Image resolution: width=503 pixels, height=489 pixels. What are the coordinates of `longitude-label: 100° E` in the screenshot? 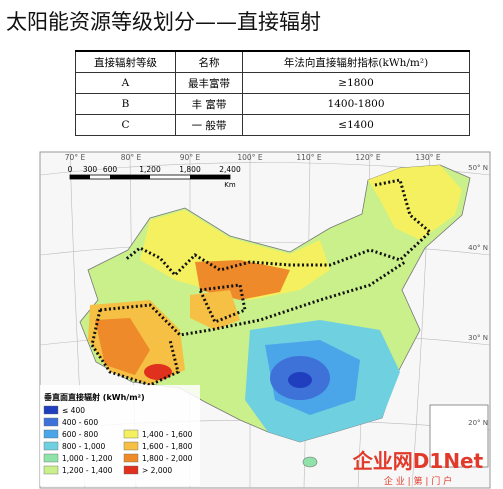 It's located at (249, 157).